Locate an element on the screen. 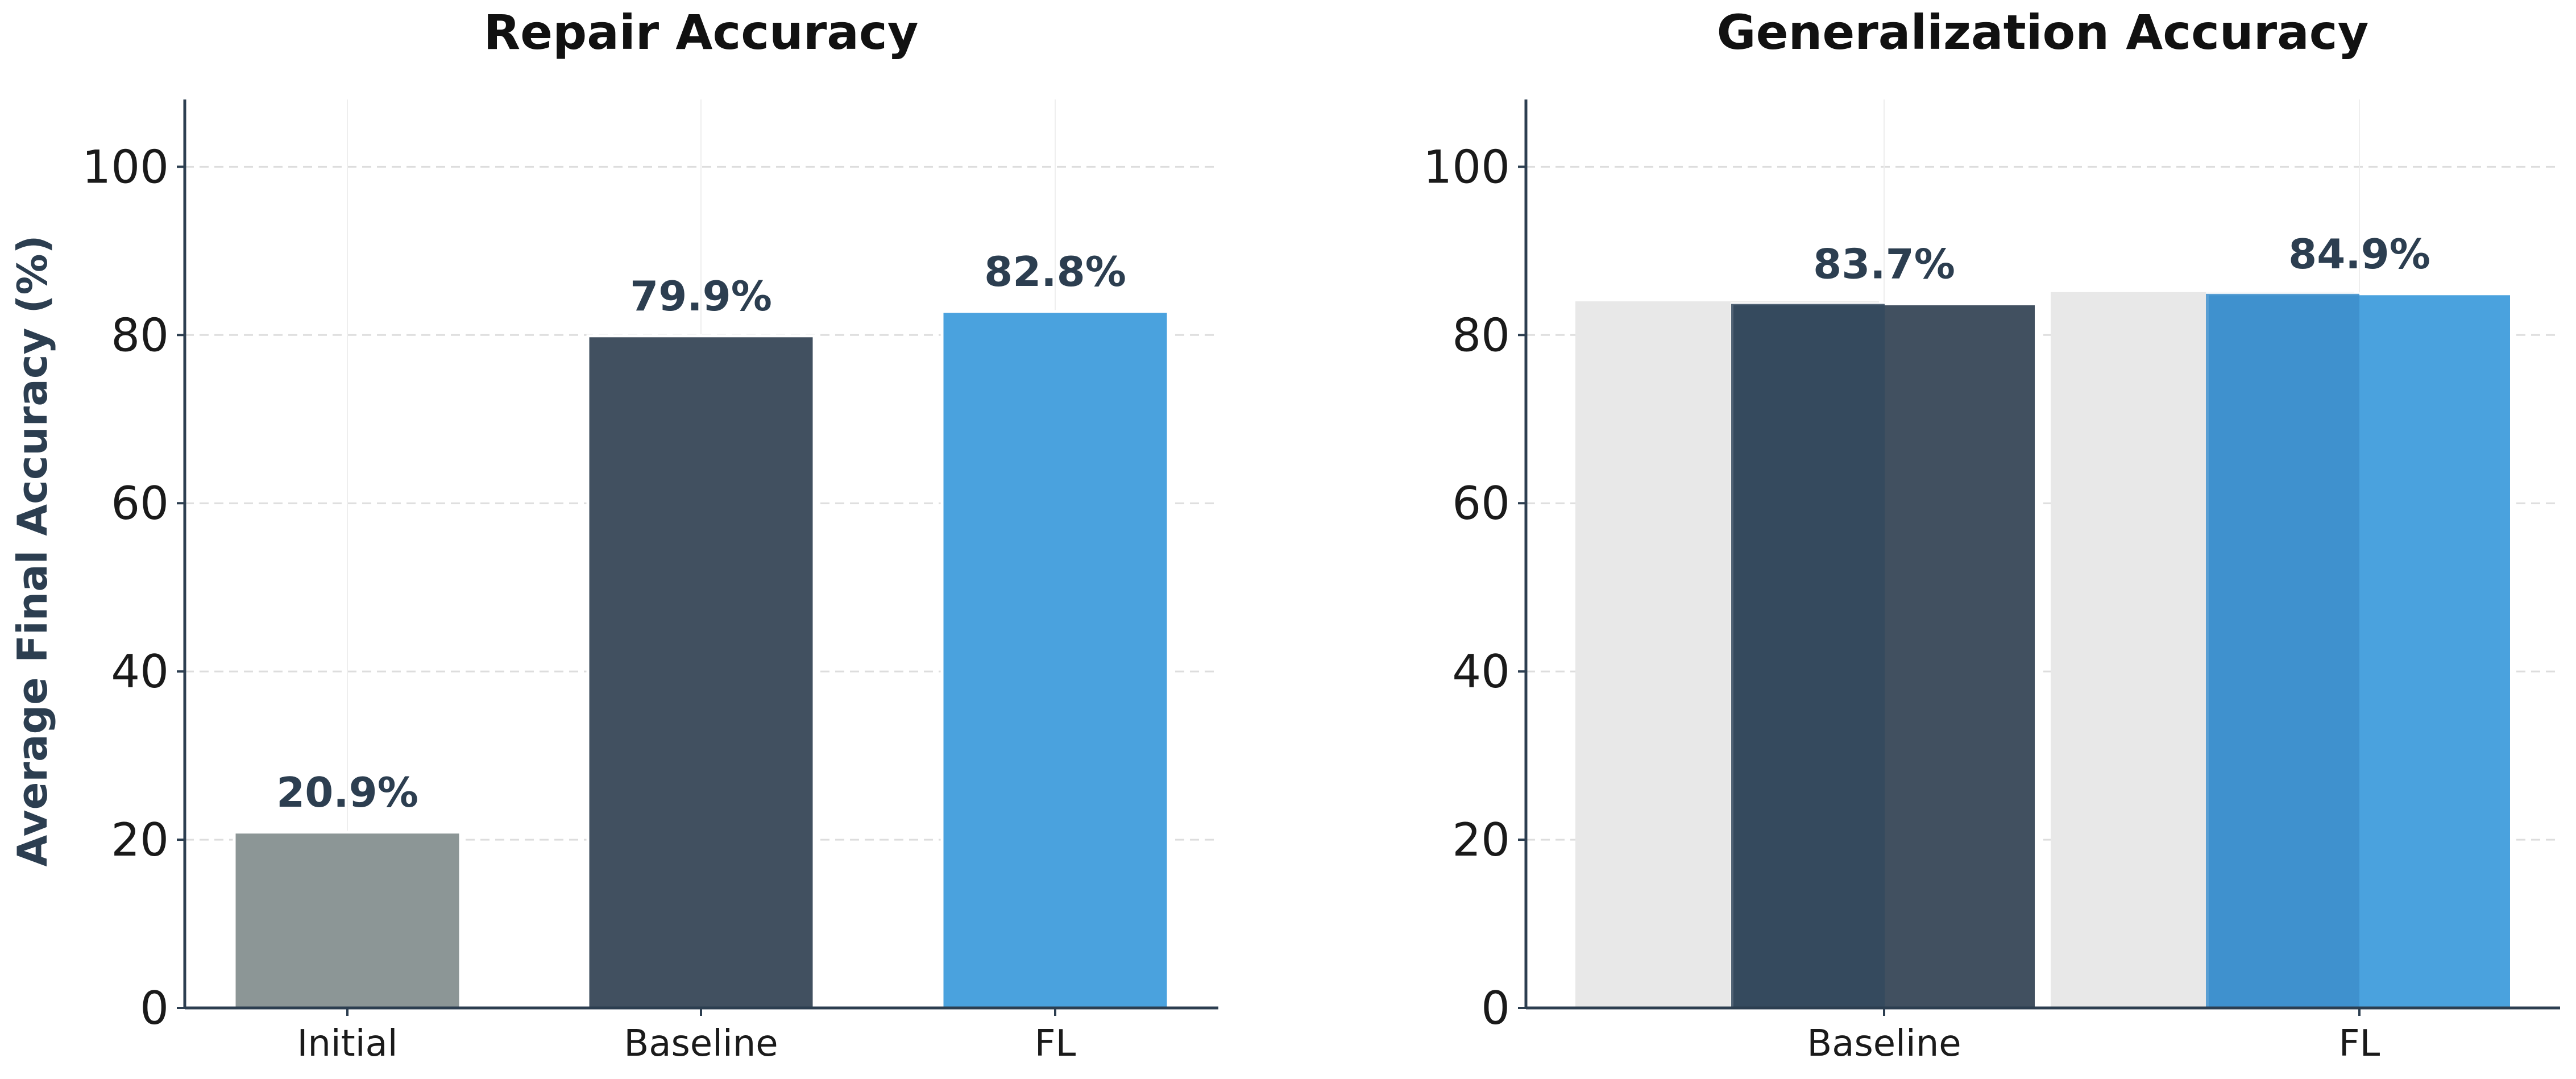 This screenshot has width=2576, height=1079. chart1-y-axis-label: Average Final Accuracy (%) is located at coordinates (32, 551).